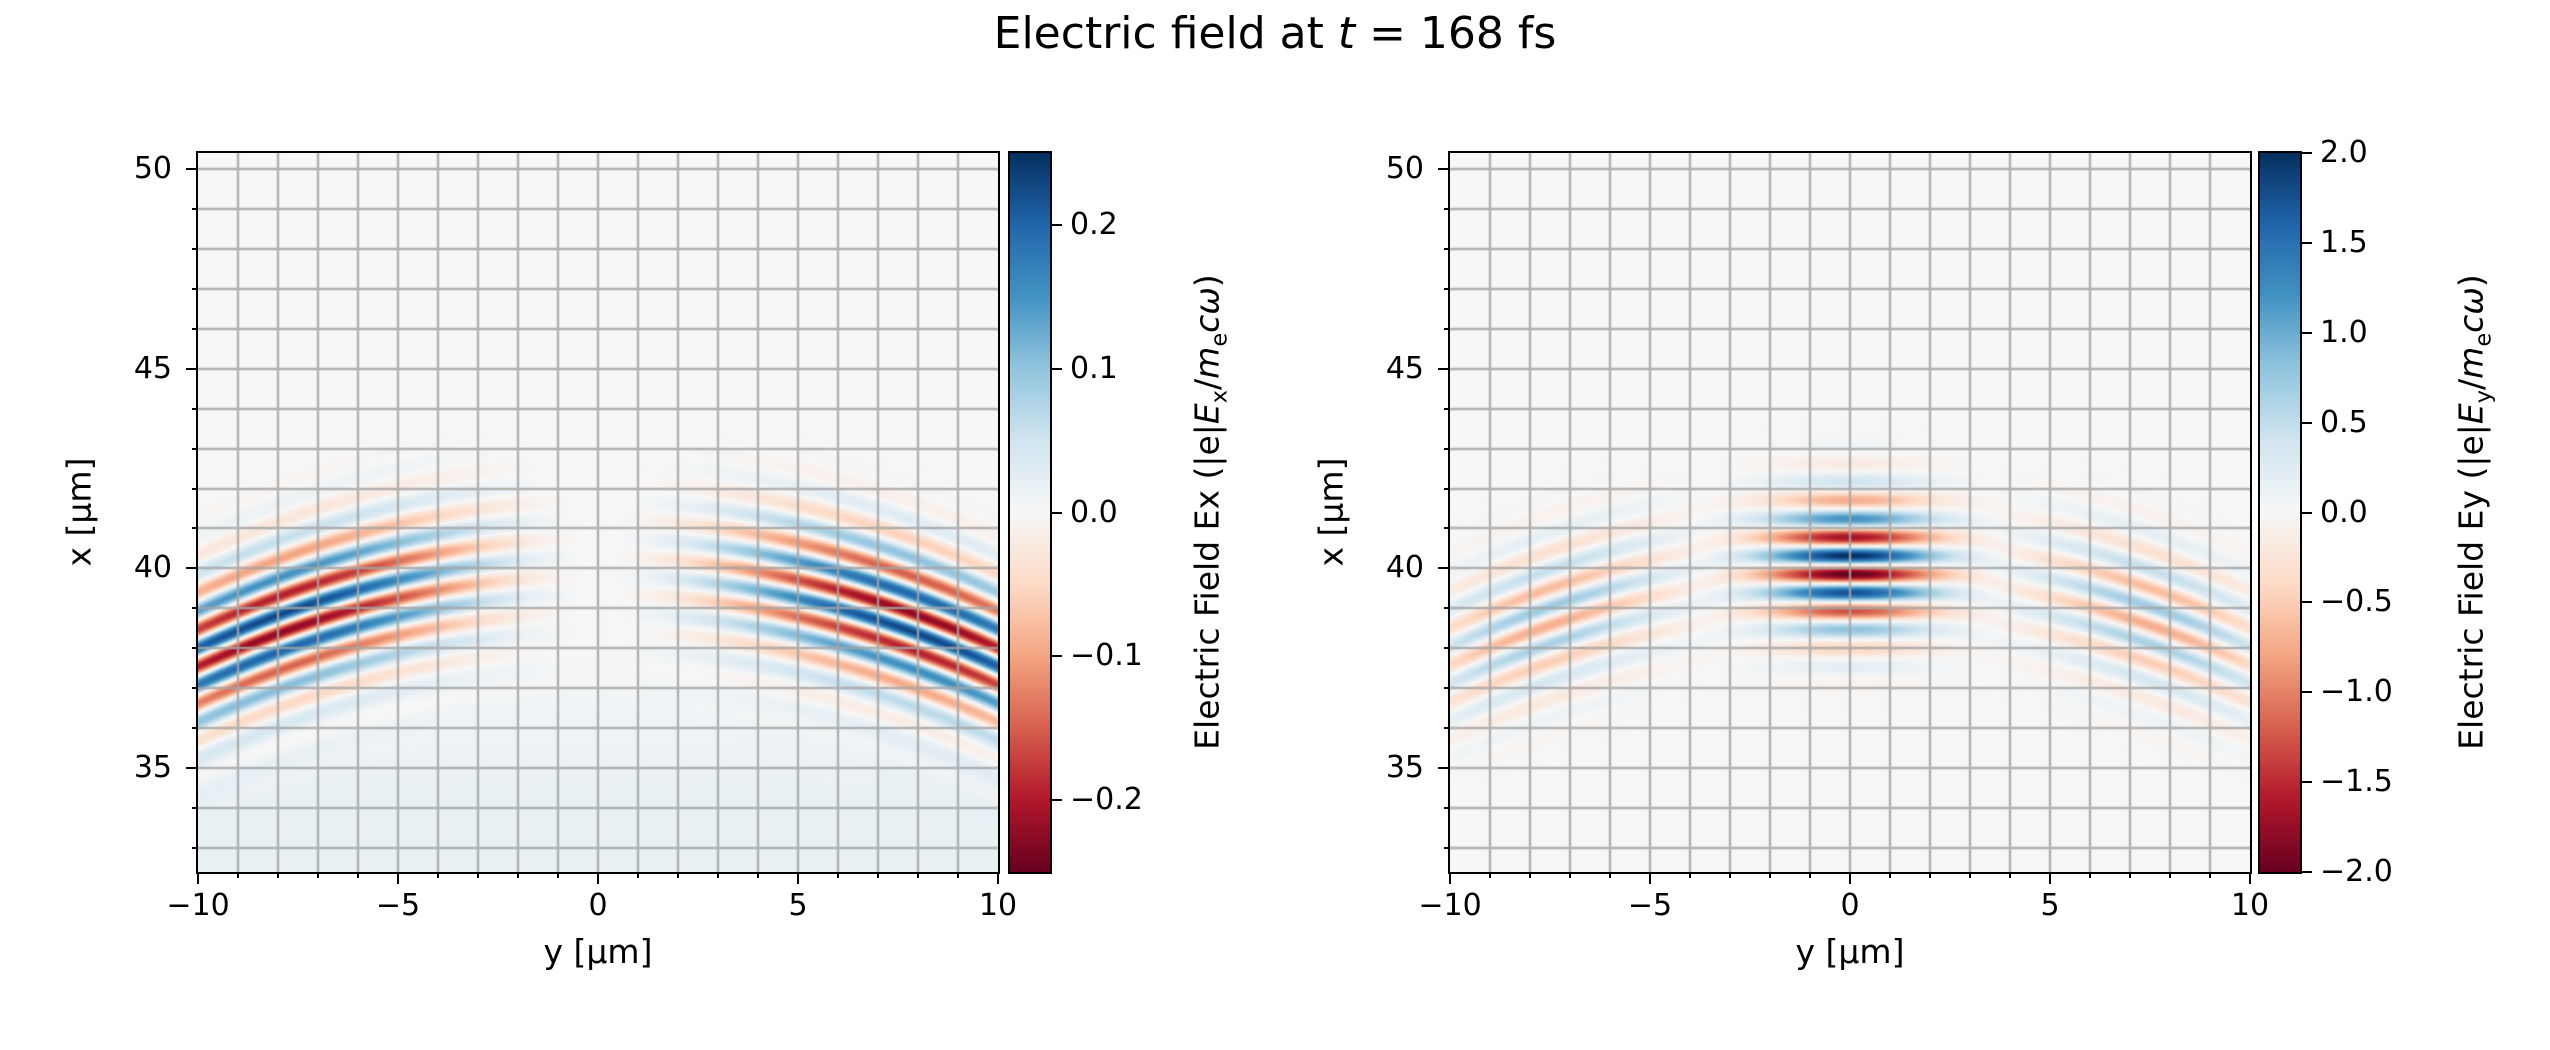 Image resolution: width=2550 pixels, height=1050 pixels. Describe the element at coordinates (2356, 602) in the screenshot. I see `colorbar-tick-label: −0.5` at that location.